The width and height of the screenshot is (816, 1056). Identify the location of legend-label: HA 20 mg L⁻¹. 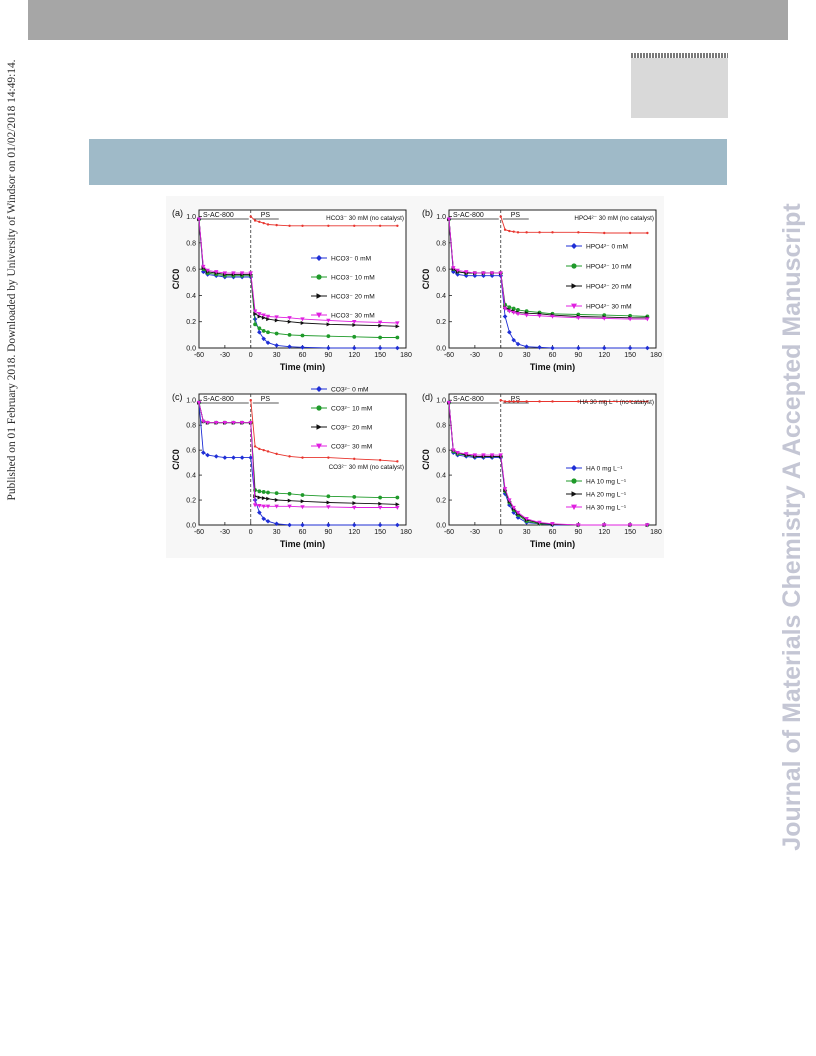
(606, 495).